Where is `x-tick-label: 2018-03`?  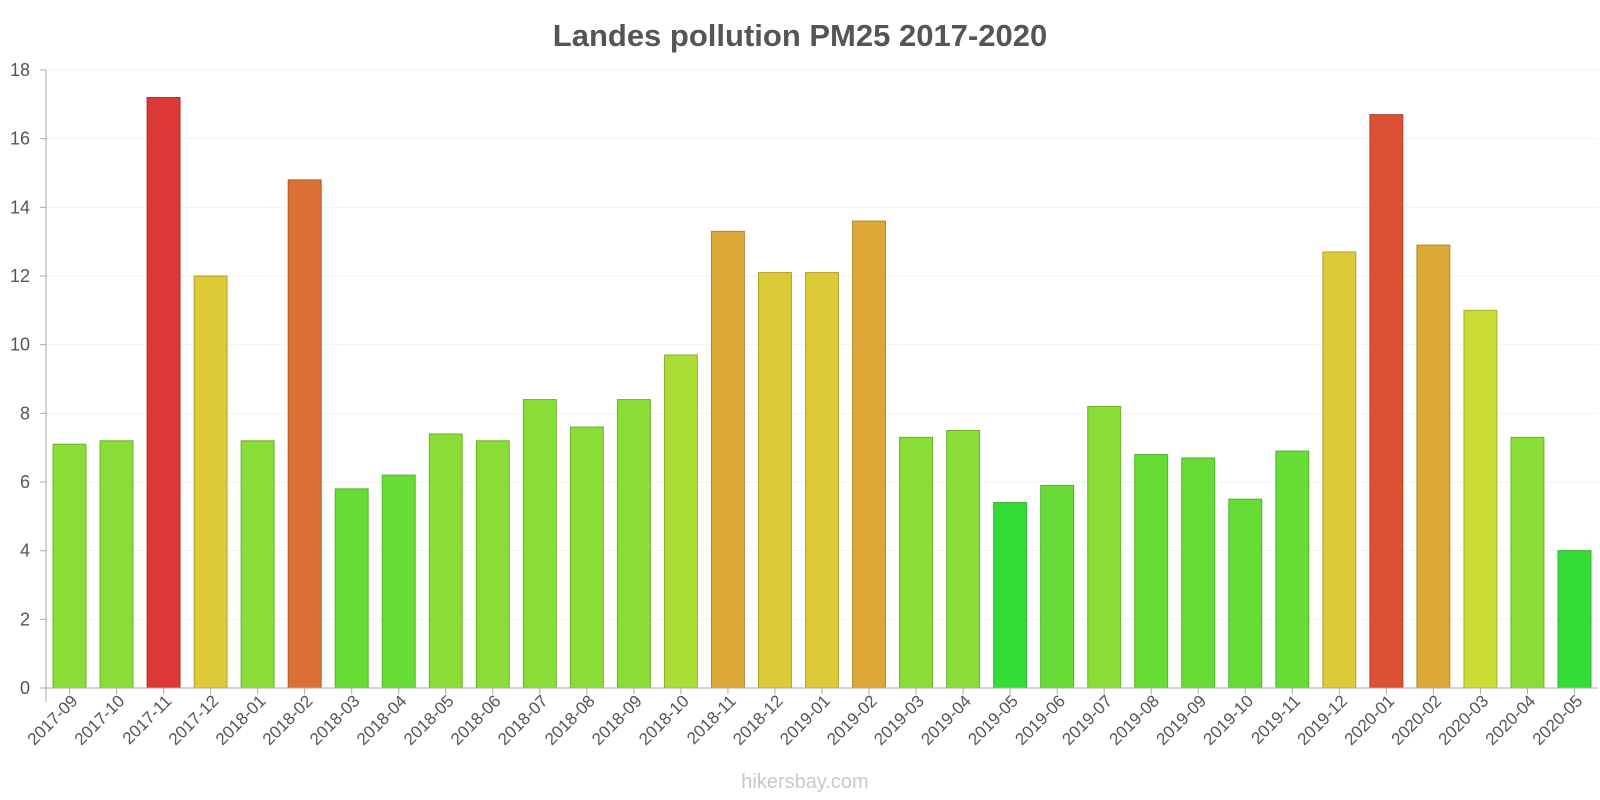
x-tick-label: 2018-03 is located at coordinates (335, 720).